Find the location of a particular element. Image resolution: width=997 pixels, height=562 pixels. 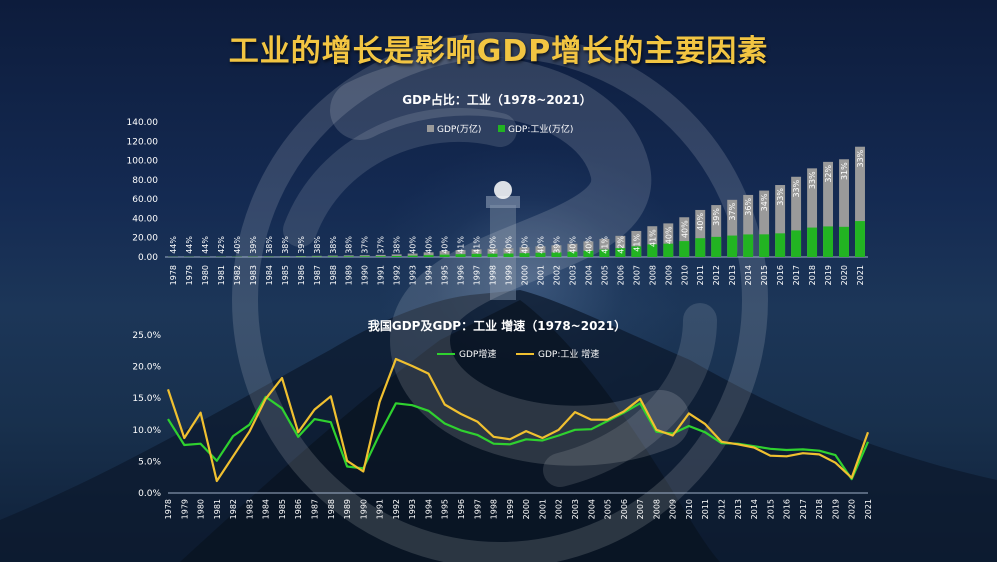

share-data-label: 36% is located at coordinates (748, 207).